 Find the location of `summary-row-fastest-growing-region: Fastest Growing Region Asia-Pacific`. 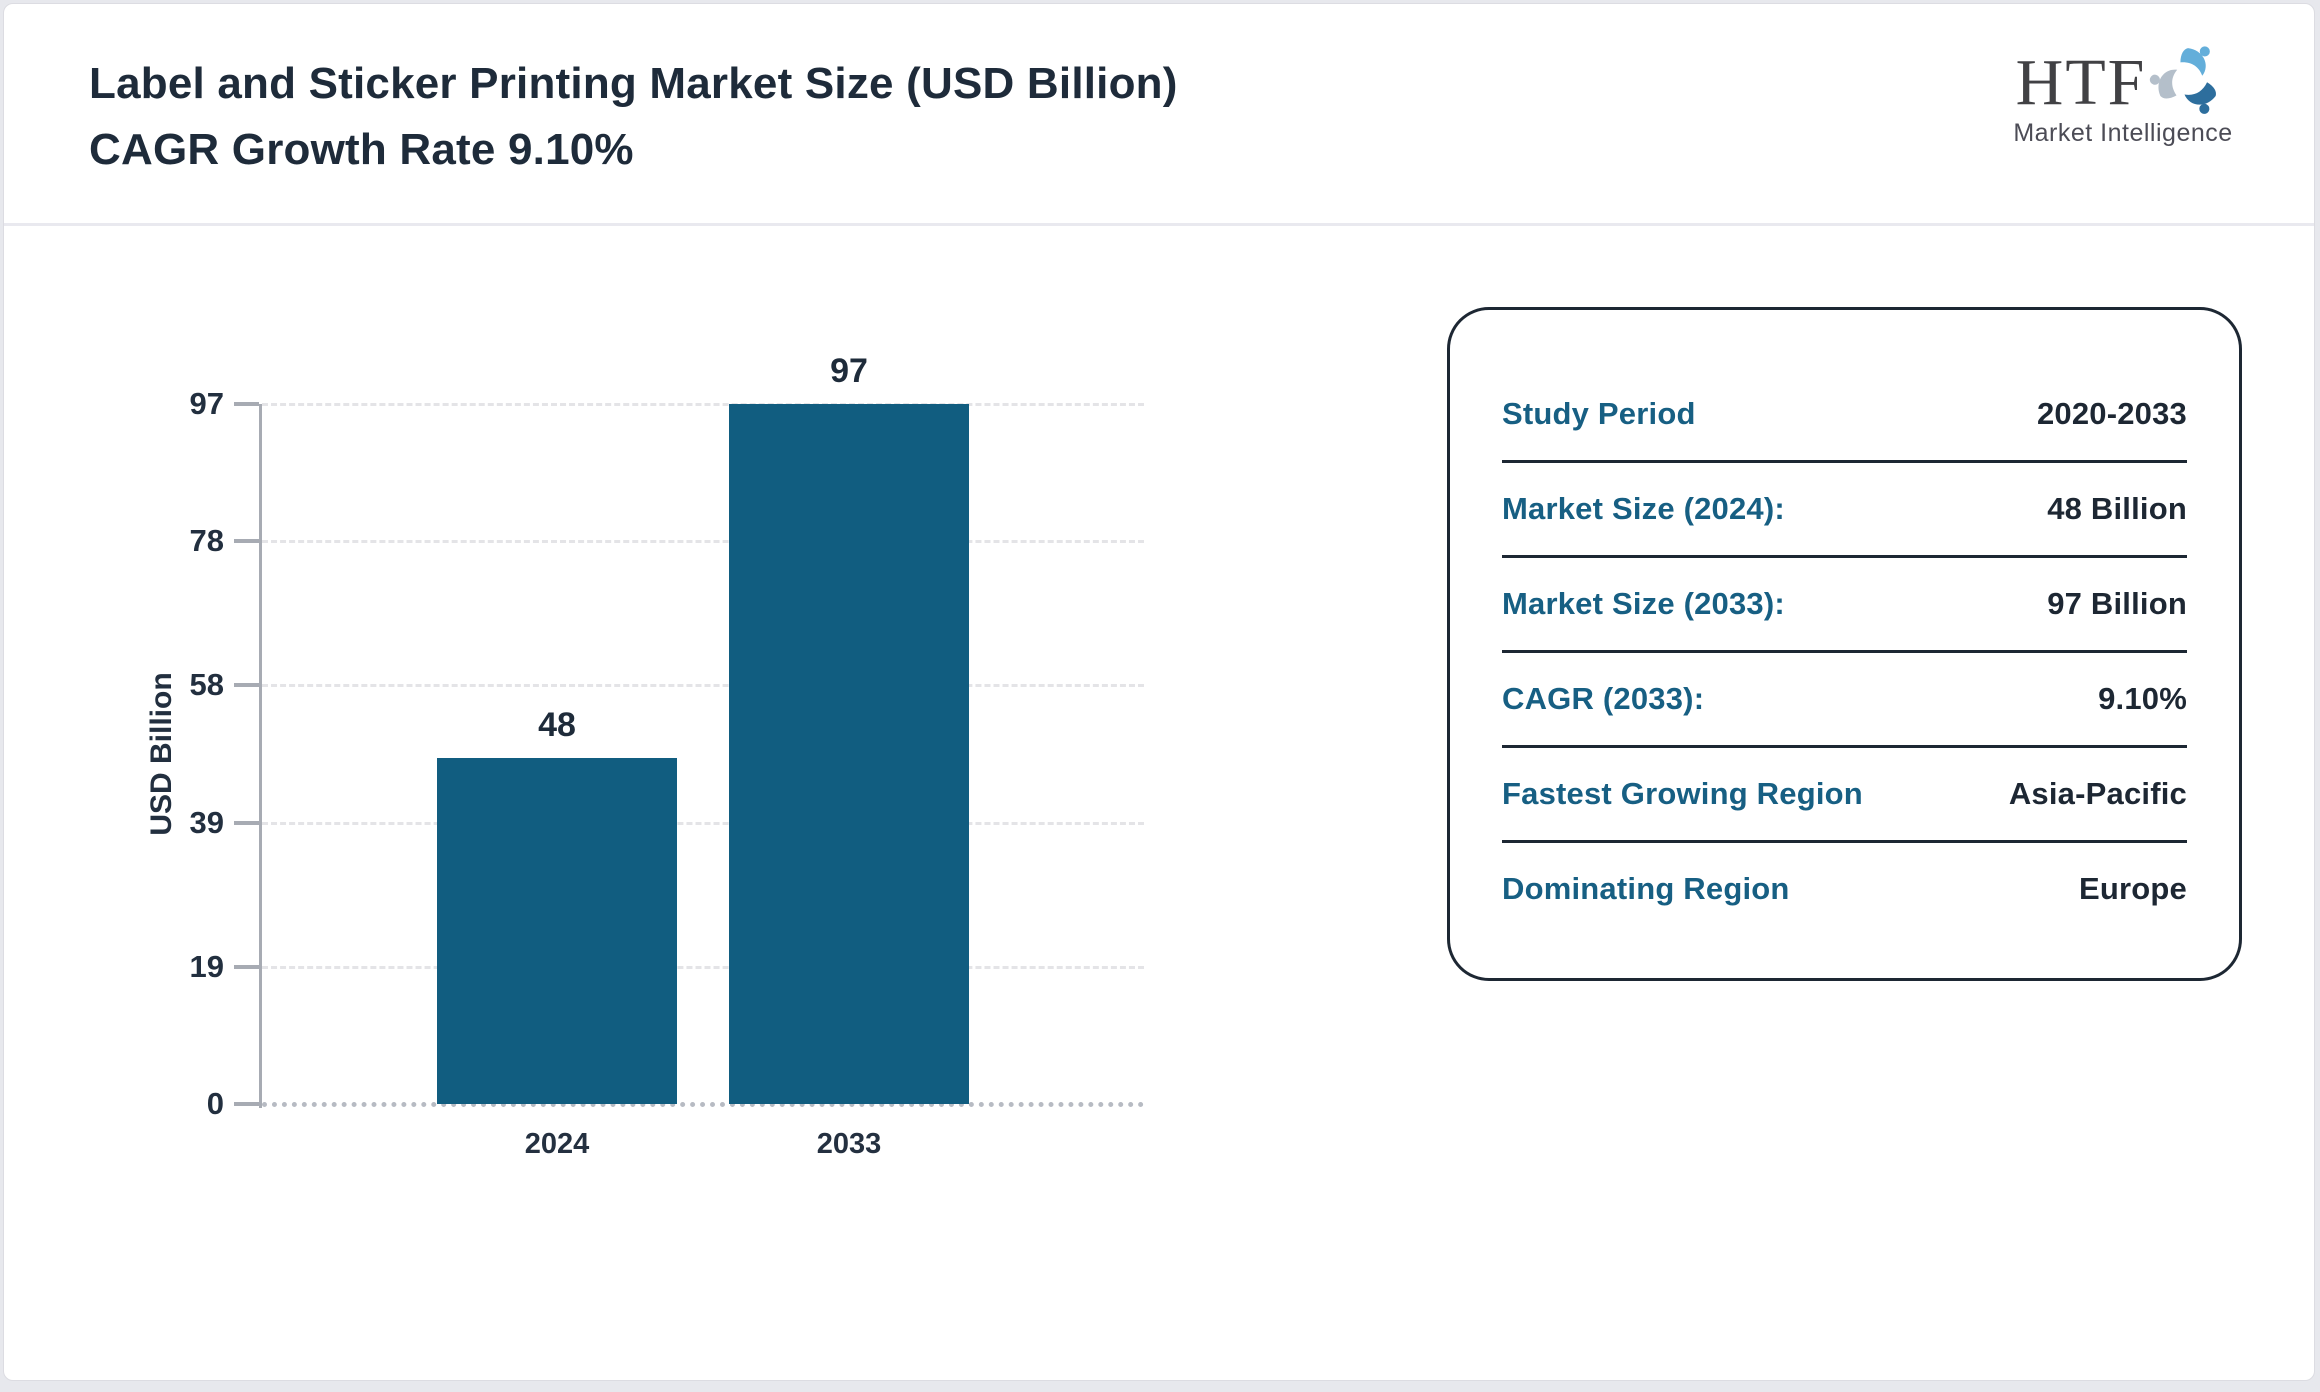

summary-row-fastest-growing-region: Fastest Growing Region Asia-Pacific is located at coordinates (1844, 795).